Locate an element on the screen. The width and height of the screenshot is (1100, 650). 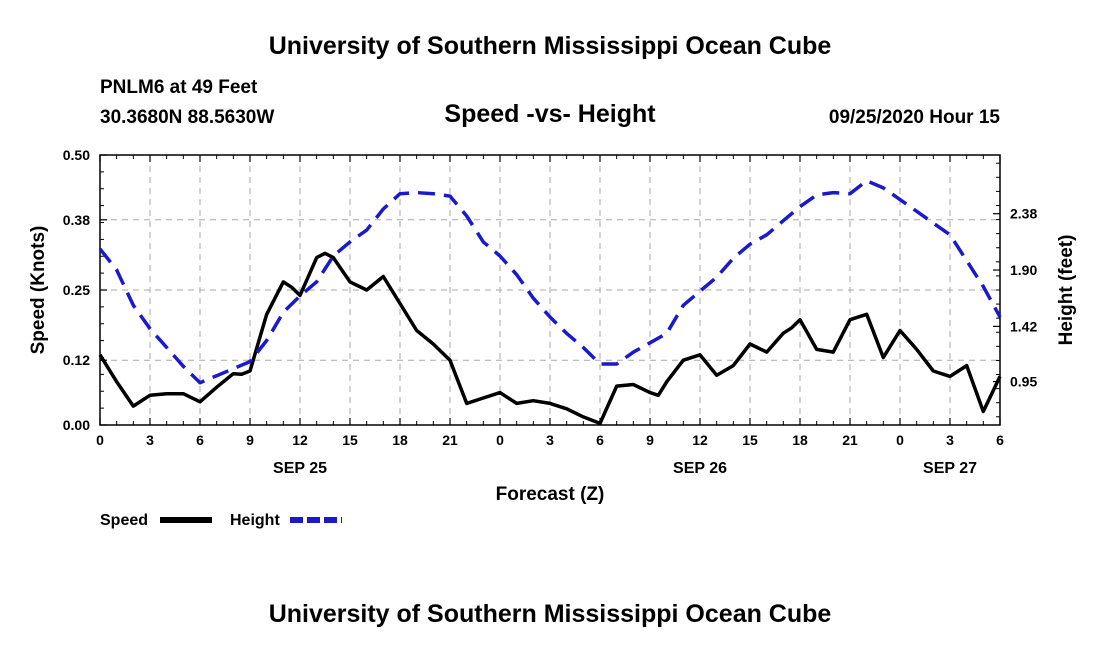
y2-tick-label: 1.42 is located at coordinates (1023, 326).